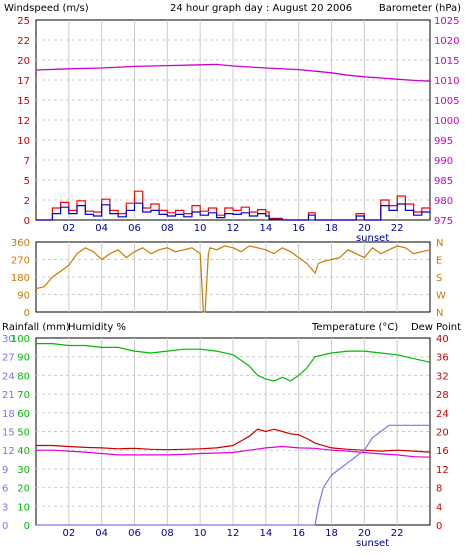  I want to click on direction-compass-tick-label: W, so click(441, 296).